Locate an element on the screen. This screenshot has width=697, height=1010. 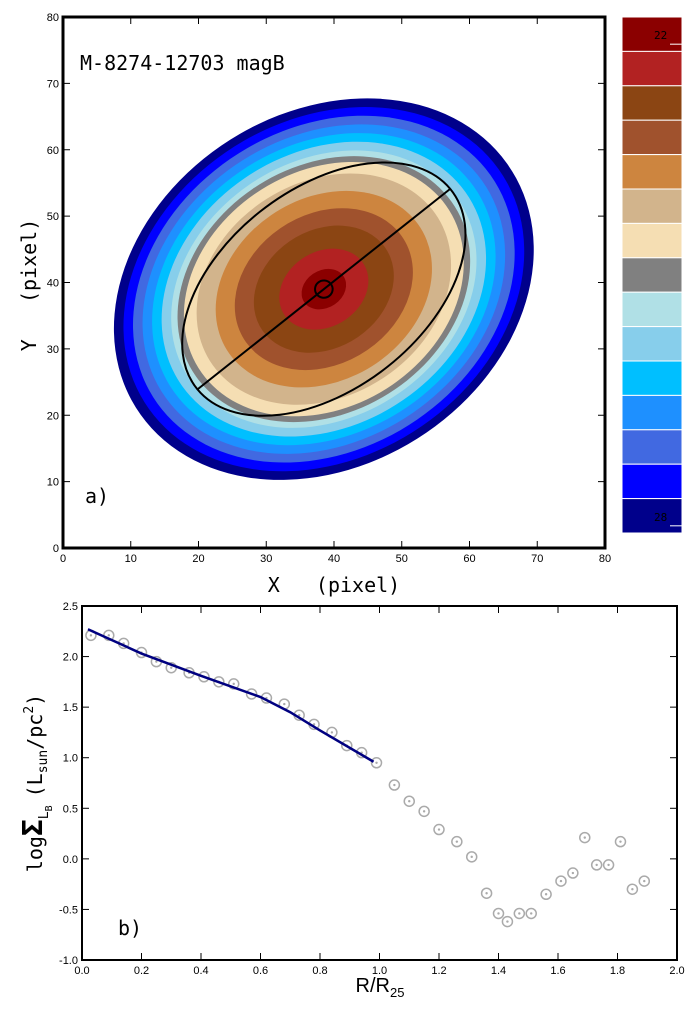
x-axis-label: X (pixel) is located at coordinates (334, 585).